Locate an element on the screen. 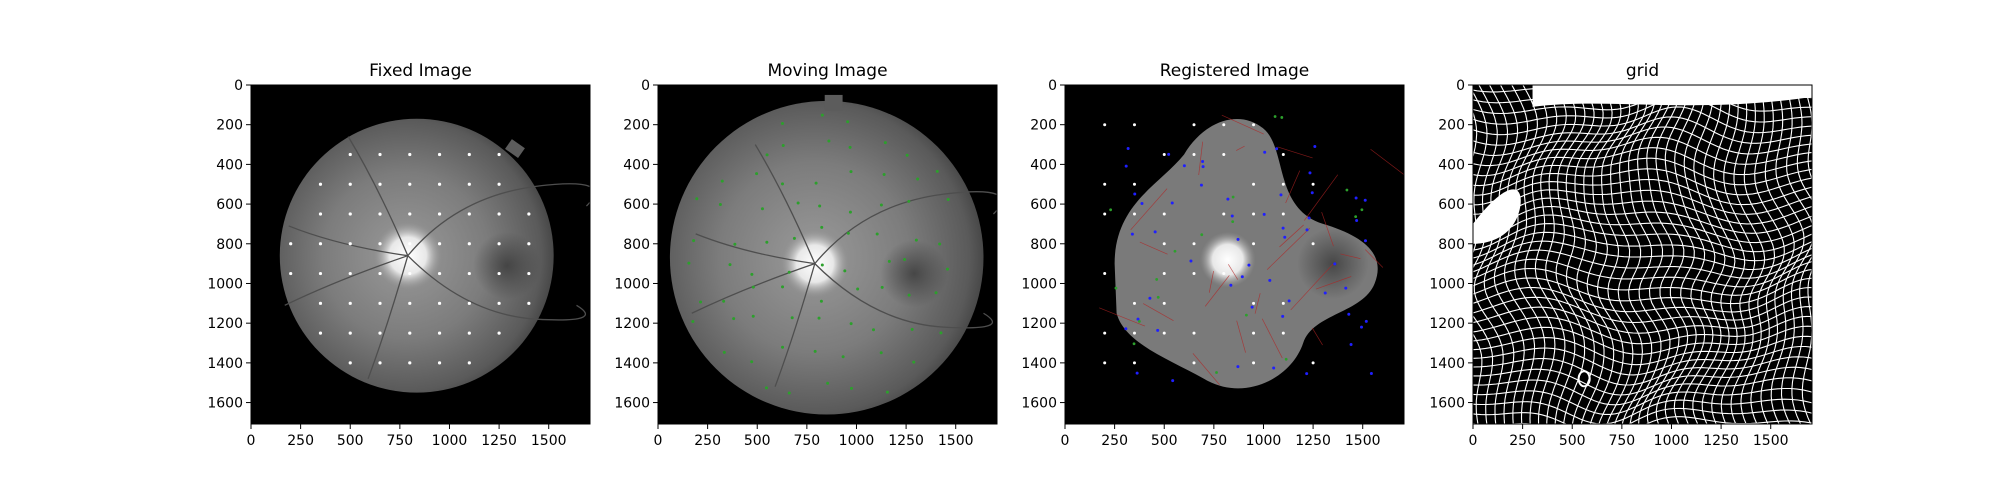 The height and width of the screenshot is (500, 2000). y-tick-label: 1000 is located at coordinates (1039, 284).